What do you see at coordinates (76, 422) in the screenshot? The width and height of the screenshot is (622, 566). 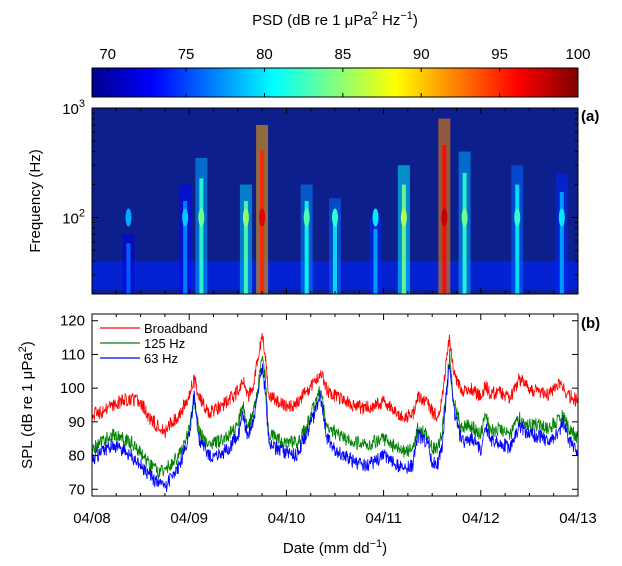 I see `y-tick-label: 90` at bounding box center [76, 422].